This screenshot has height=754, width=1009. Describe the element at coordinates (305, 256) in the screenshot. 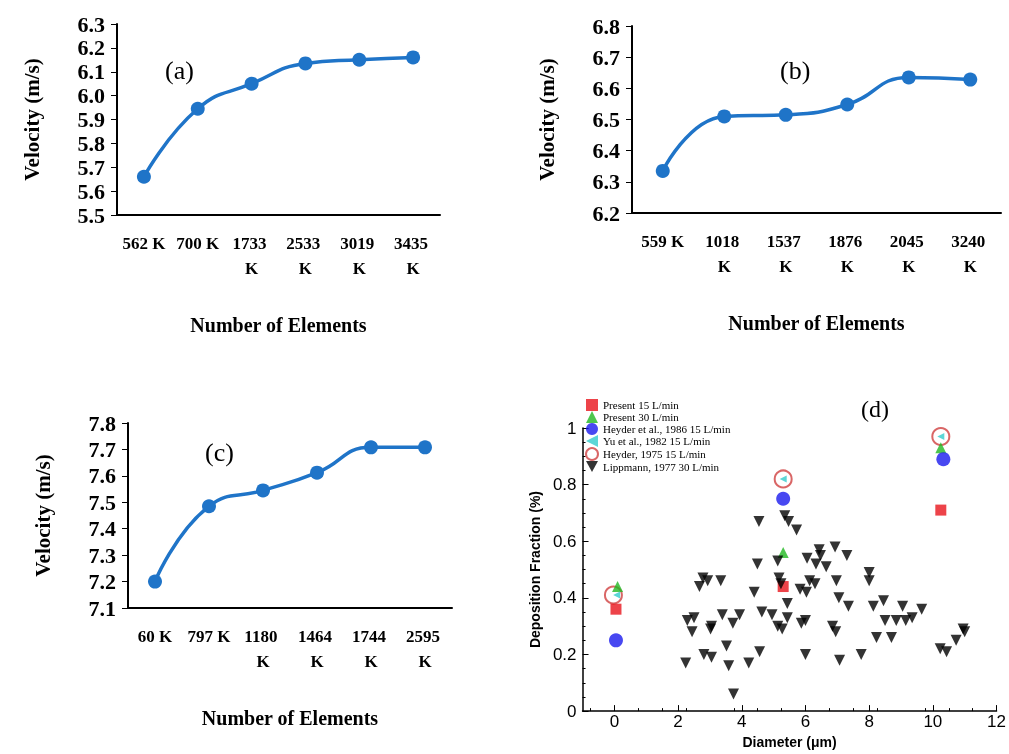

I see `x-tick-label: 2533 K` at that location.